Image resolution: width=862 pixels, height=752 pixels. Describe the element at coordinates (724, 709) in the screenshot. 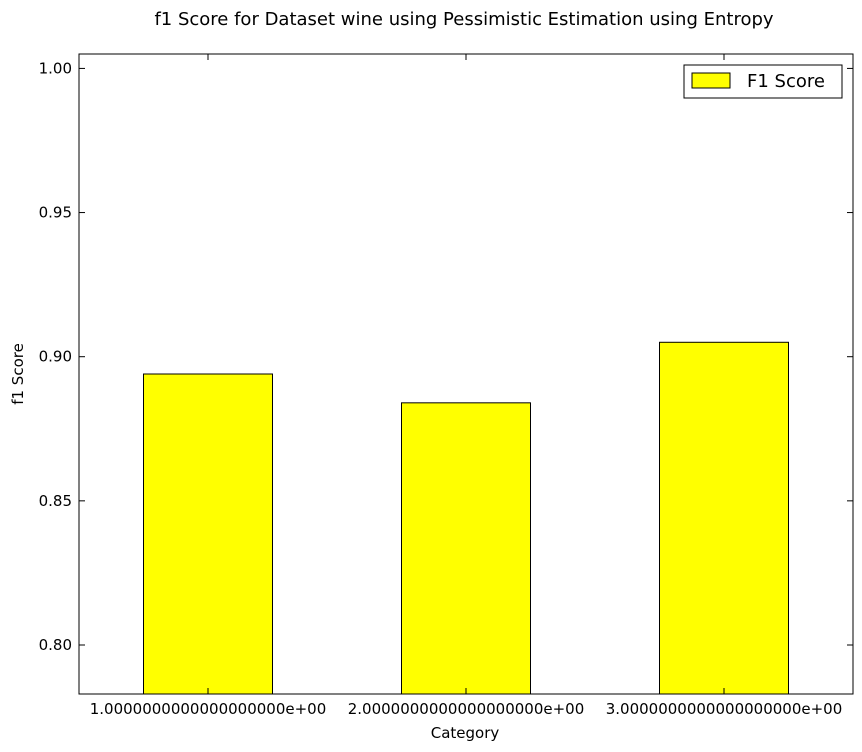

I see `x-tick-label: 3.0000000000000000000e+00` at that location.